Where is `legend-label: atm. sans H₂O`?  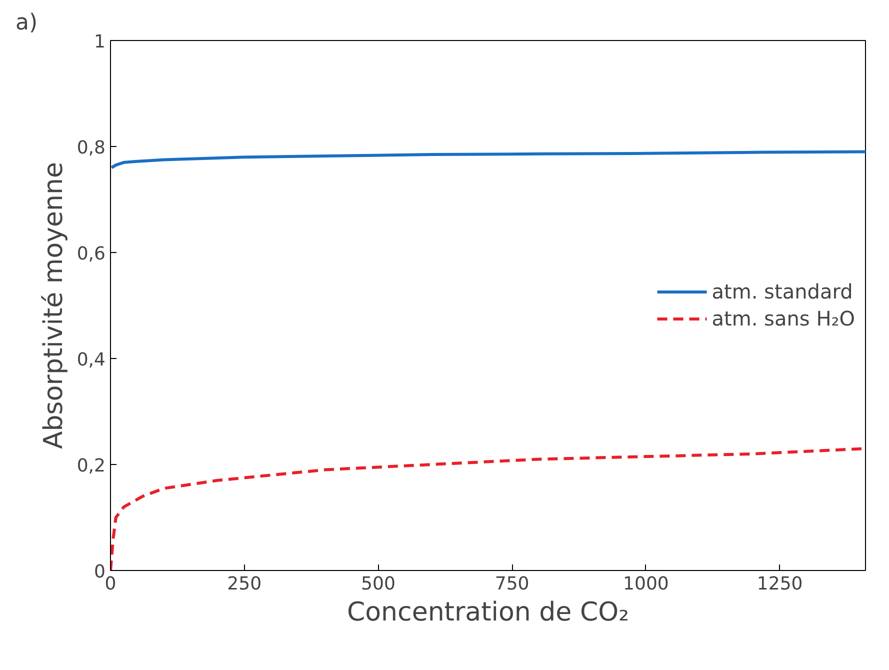 legend-label: atm. sans H₂O is located at coordinates (783, 318).